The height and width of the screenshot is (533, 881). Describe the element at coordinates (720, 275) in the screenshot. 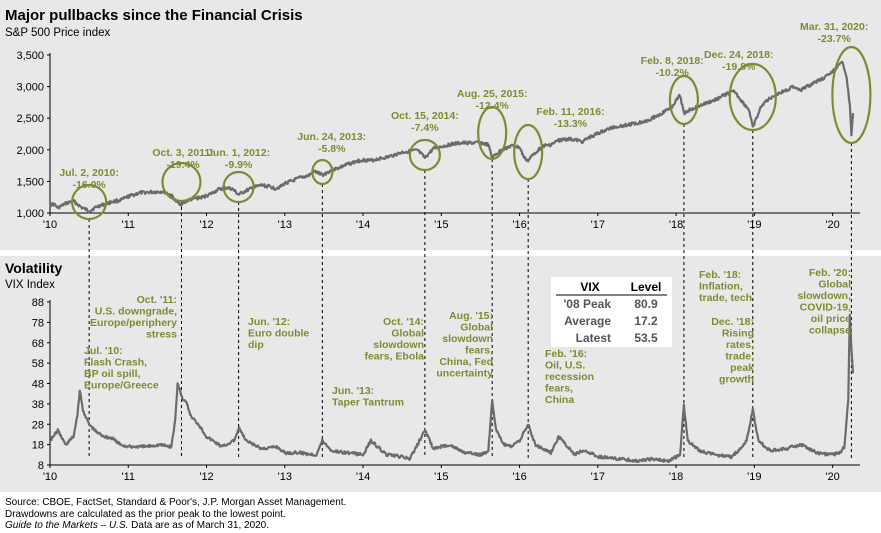

I see `volatility-annotation-line: Feb. '18:` at that location.